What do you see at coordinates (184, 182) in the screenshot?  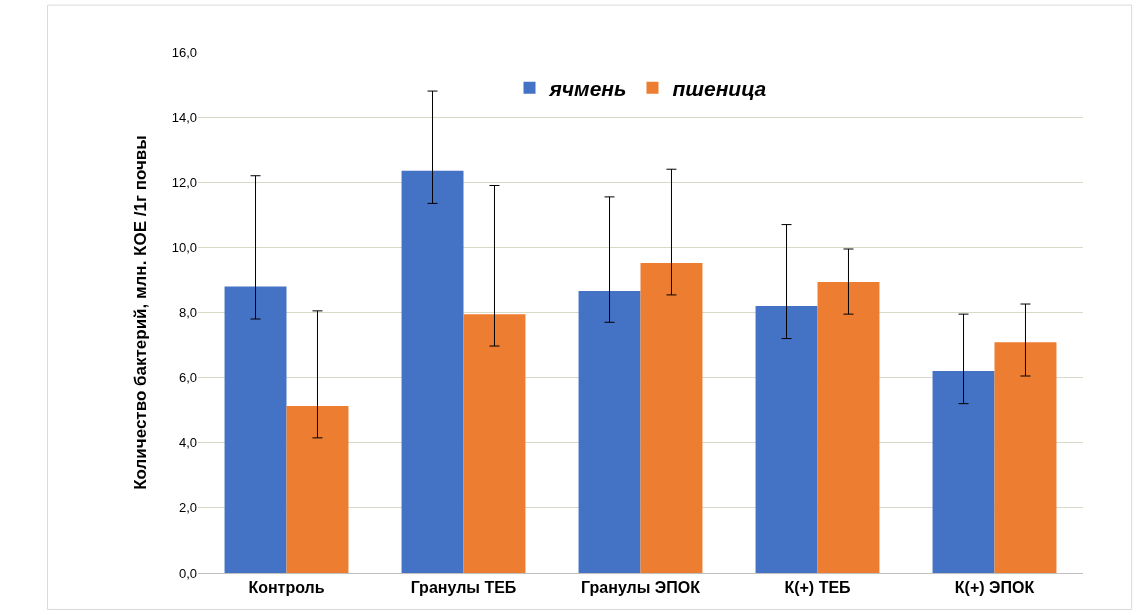 I see `y-tick-label: 12,0` at bounding box center [184, 182].